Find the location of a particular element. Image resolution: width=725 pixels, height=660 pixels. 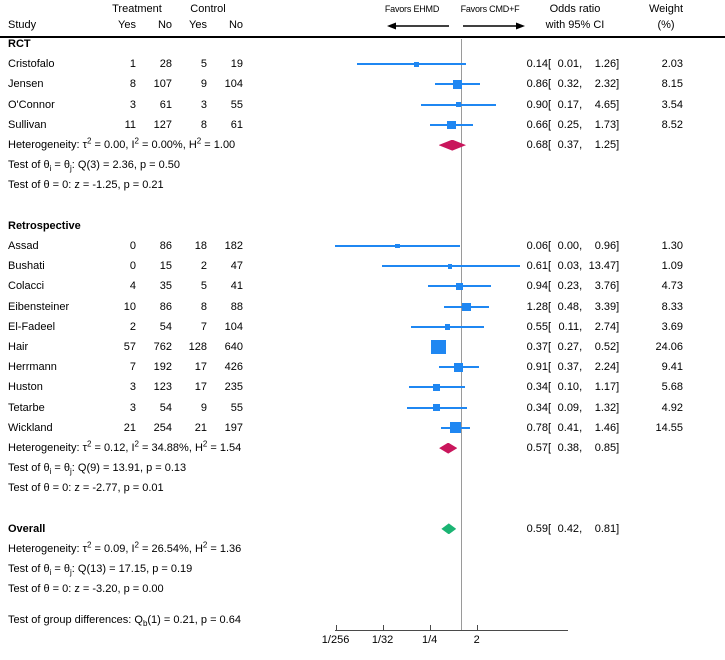

count-value: 426 is located at coordinates (233, 367).